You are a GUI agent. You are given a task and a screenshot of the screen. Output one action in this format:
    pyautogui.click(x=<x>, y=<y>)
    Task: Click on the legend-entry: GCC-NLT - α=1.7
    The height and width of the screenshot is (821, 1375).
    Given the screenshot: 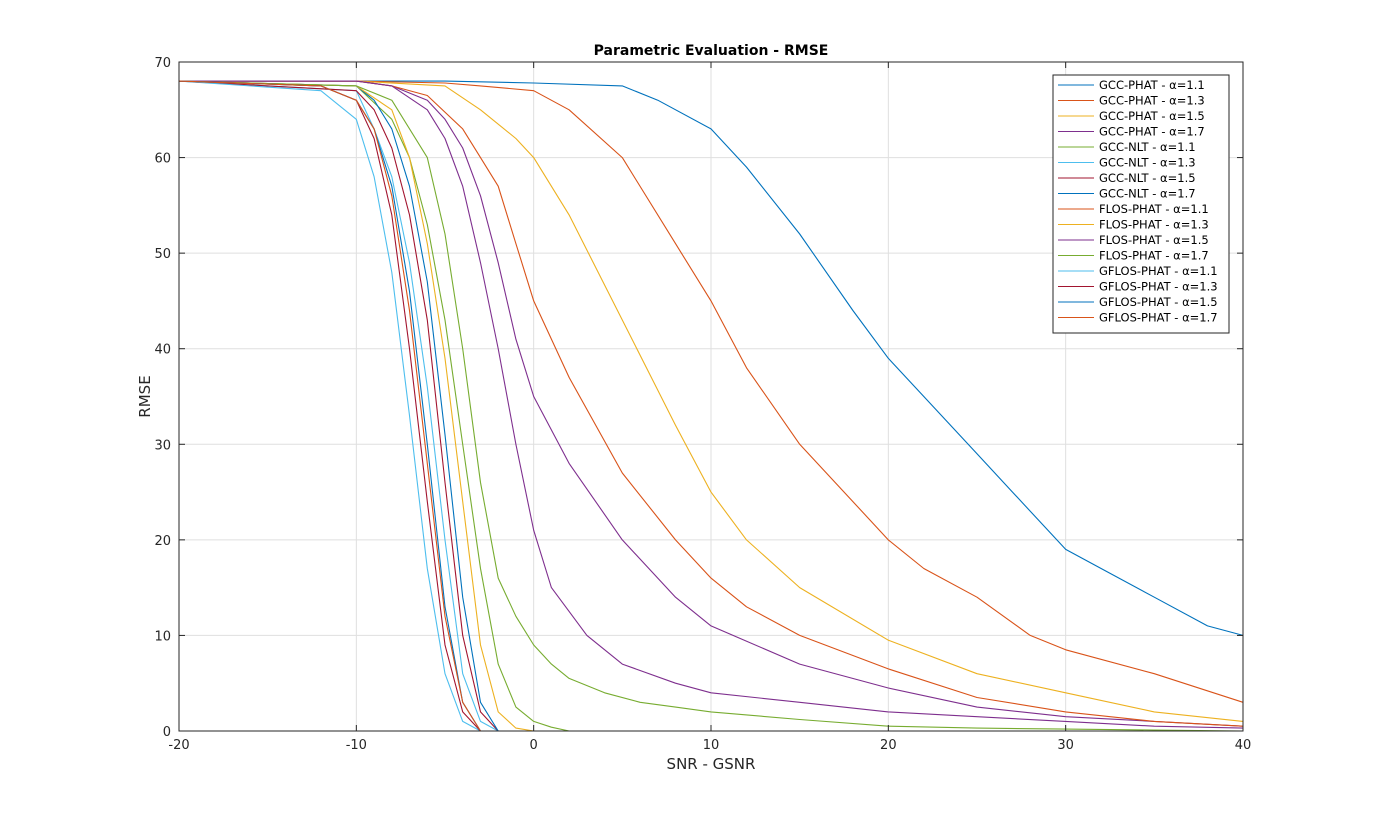 What is the action you would take?
    pyautogui.click(x=1147, y=194)
    